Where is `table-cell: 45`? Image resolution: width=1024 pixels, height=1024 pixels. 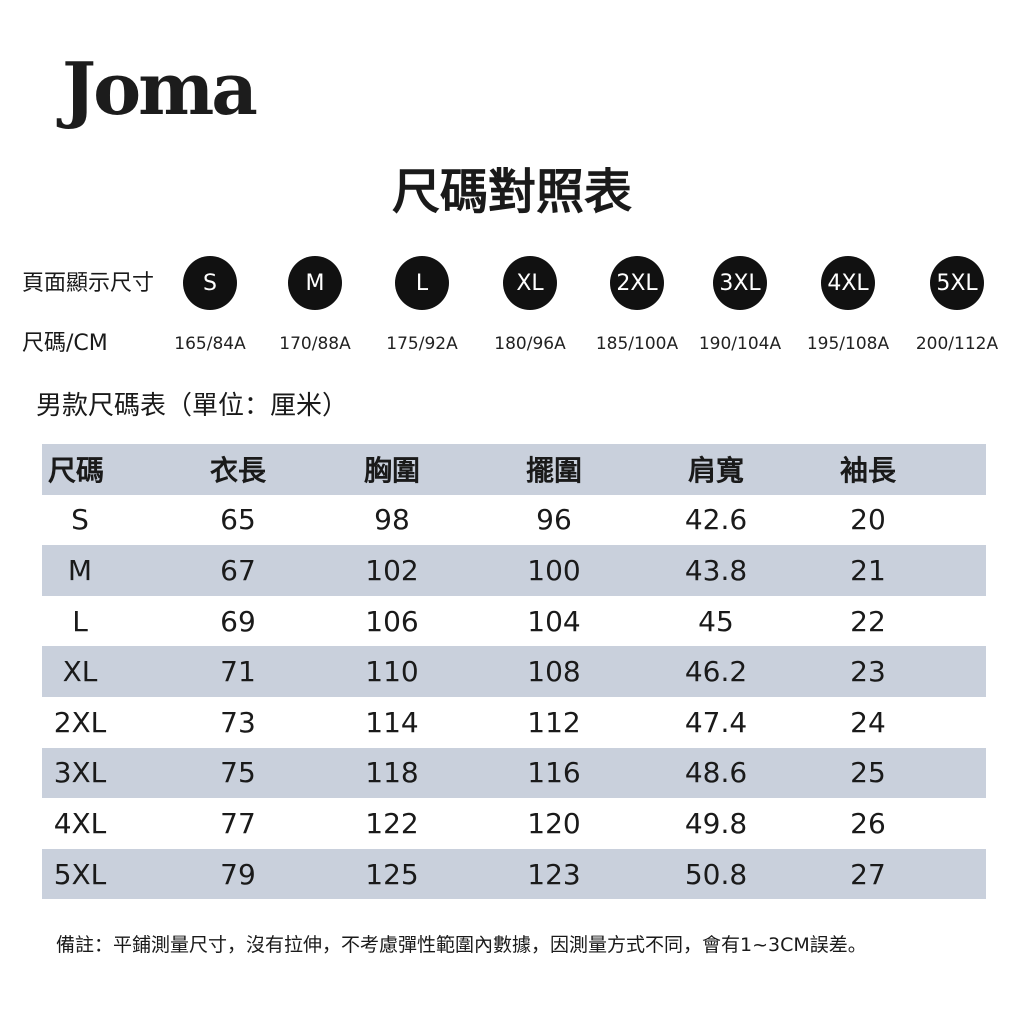
table-cell: 45 is located at coordinates (716, 621).